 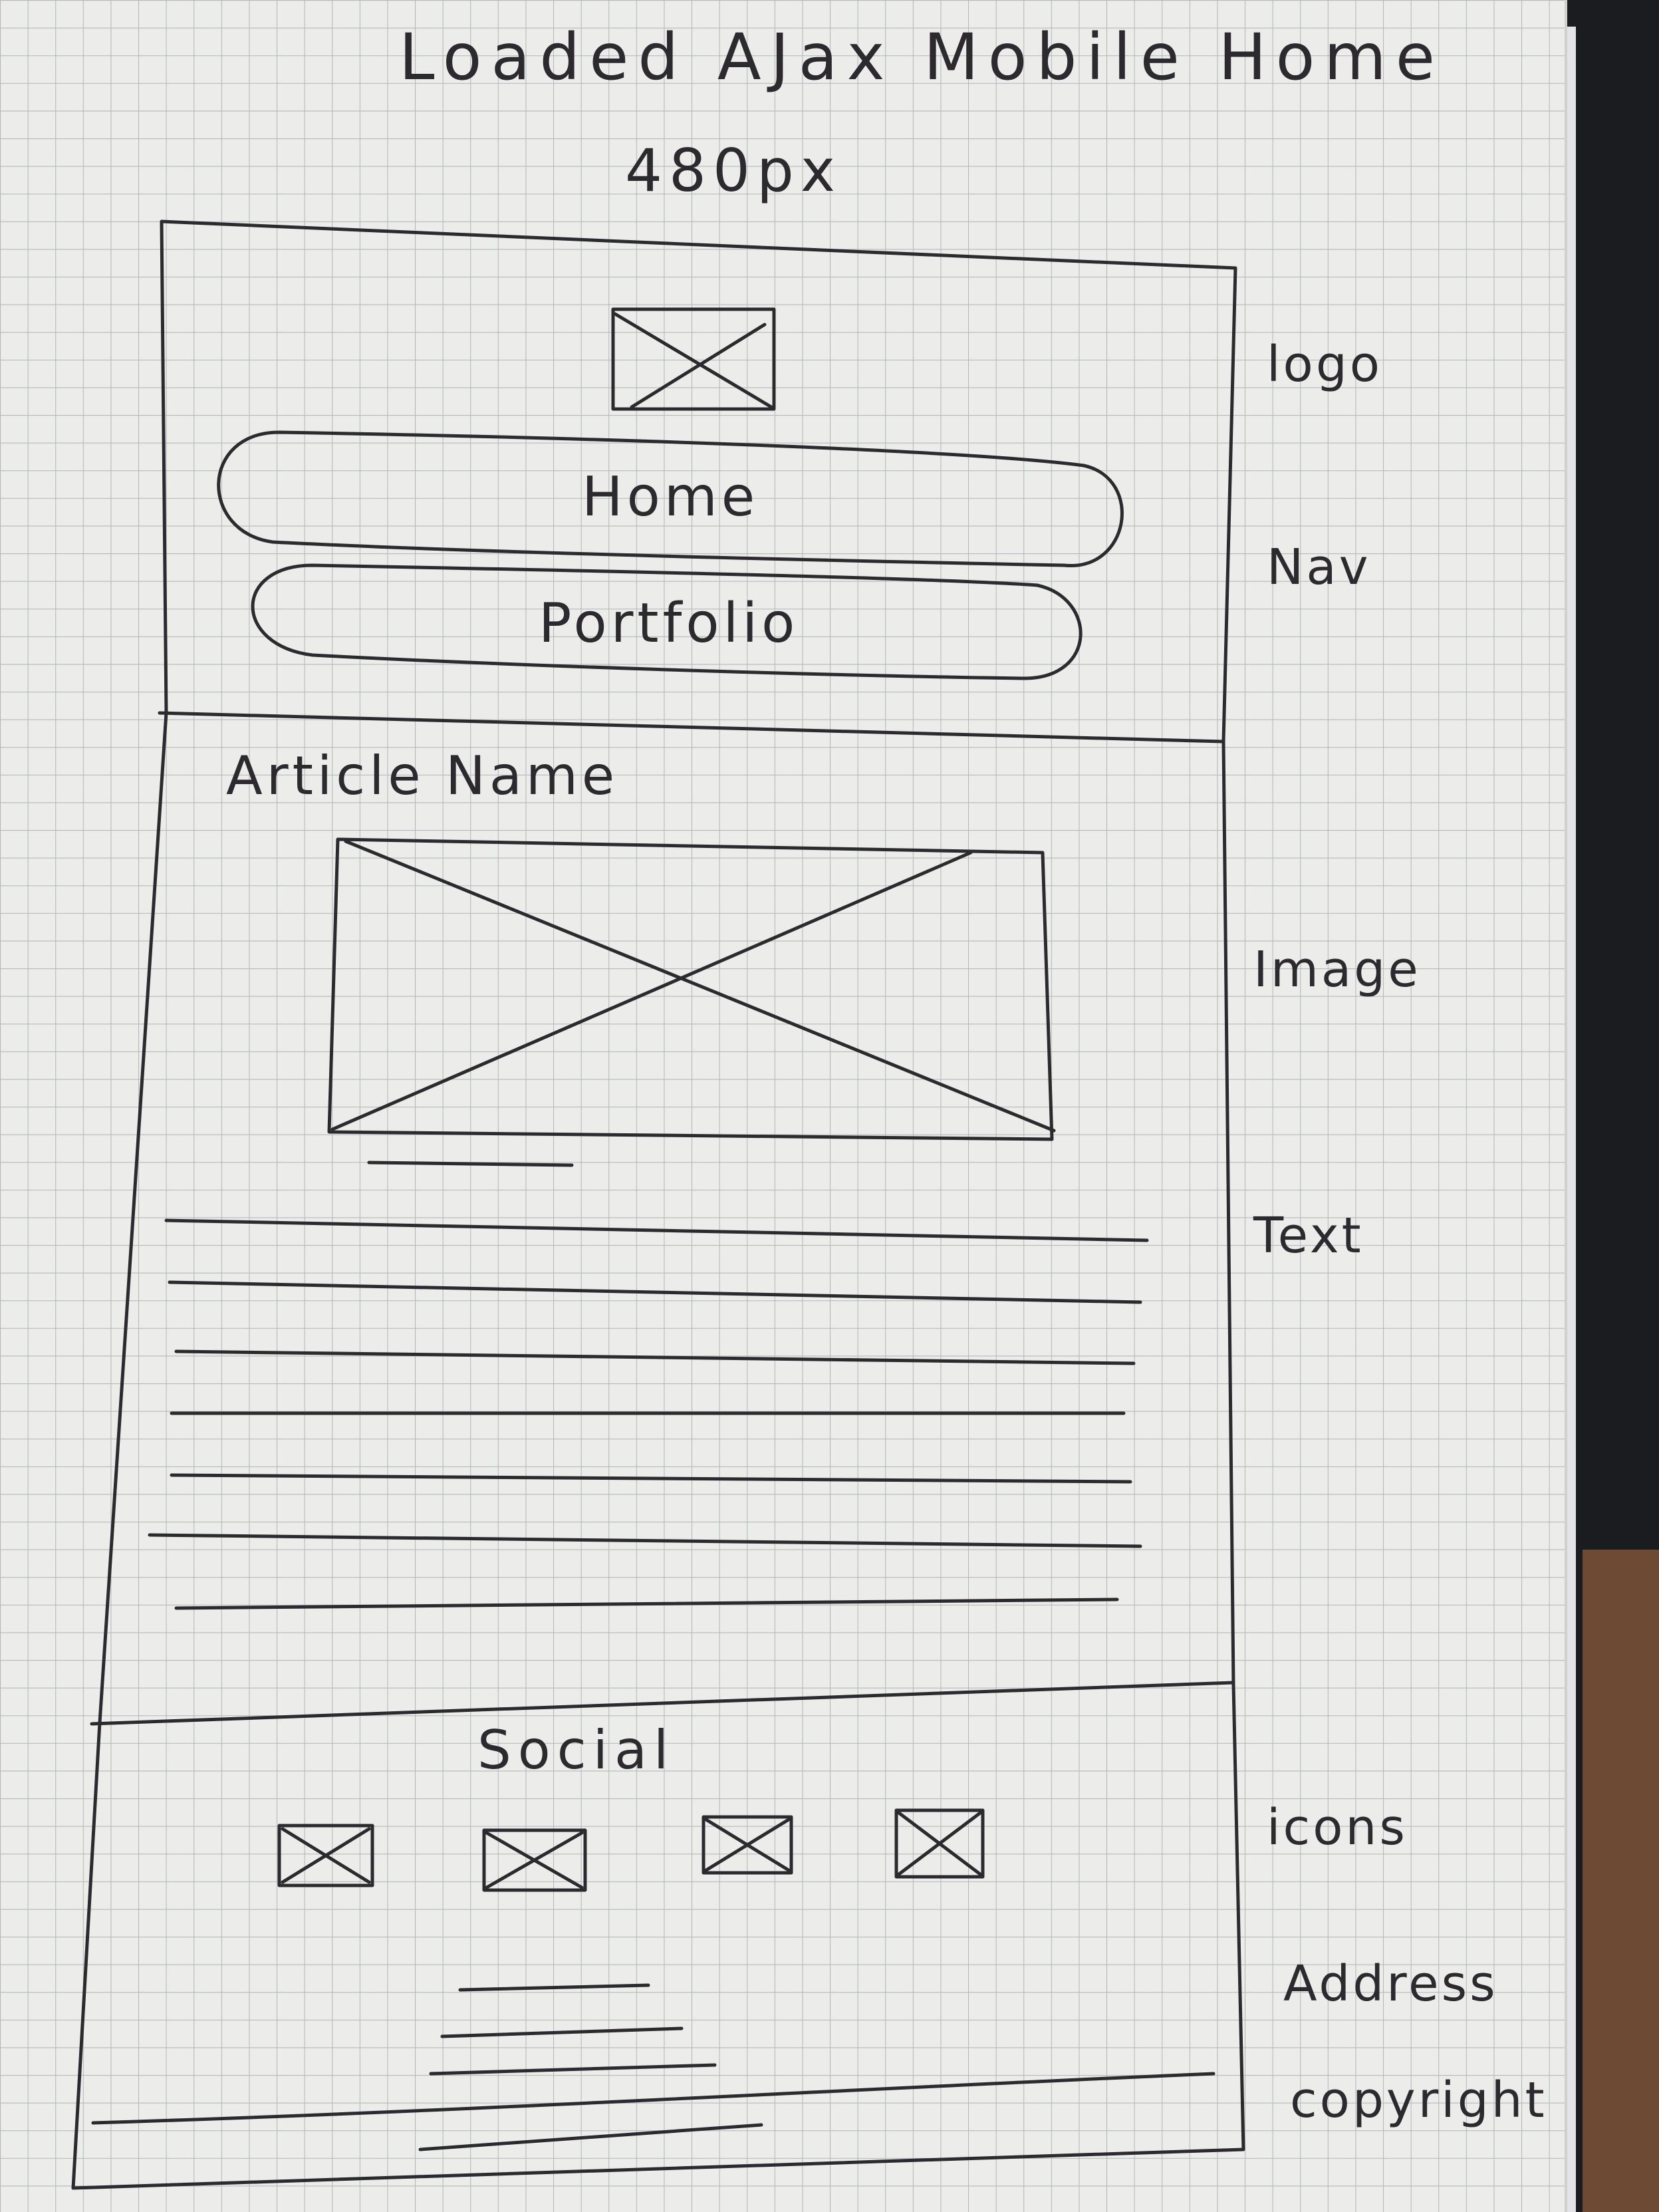 I want to click on nav-home-button, so click(x=670, y=498).